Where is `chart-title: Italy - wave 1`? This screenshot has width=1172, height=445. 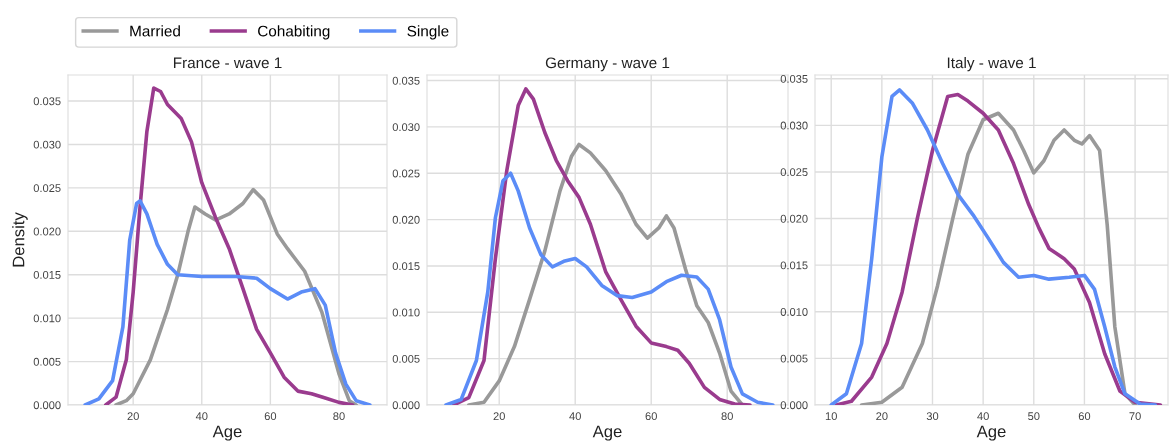 chart-title: Italy - wave 1 is located at coordinates (991, 64).